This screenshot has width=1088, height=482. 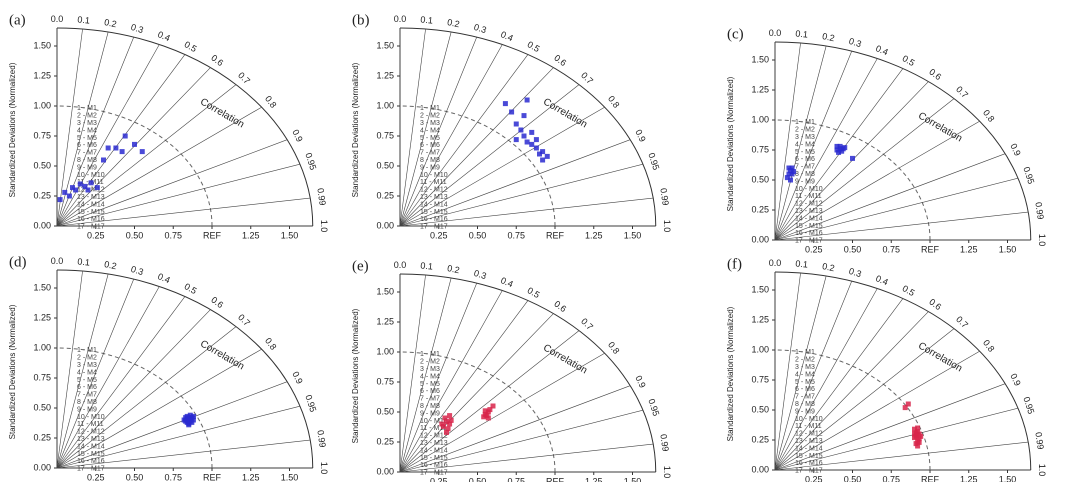 I want to click on y-axis-label: Standardized Deviations (Normalized), so click(x=730, y=373).